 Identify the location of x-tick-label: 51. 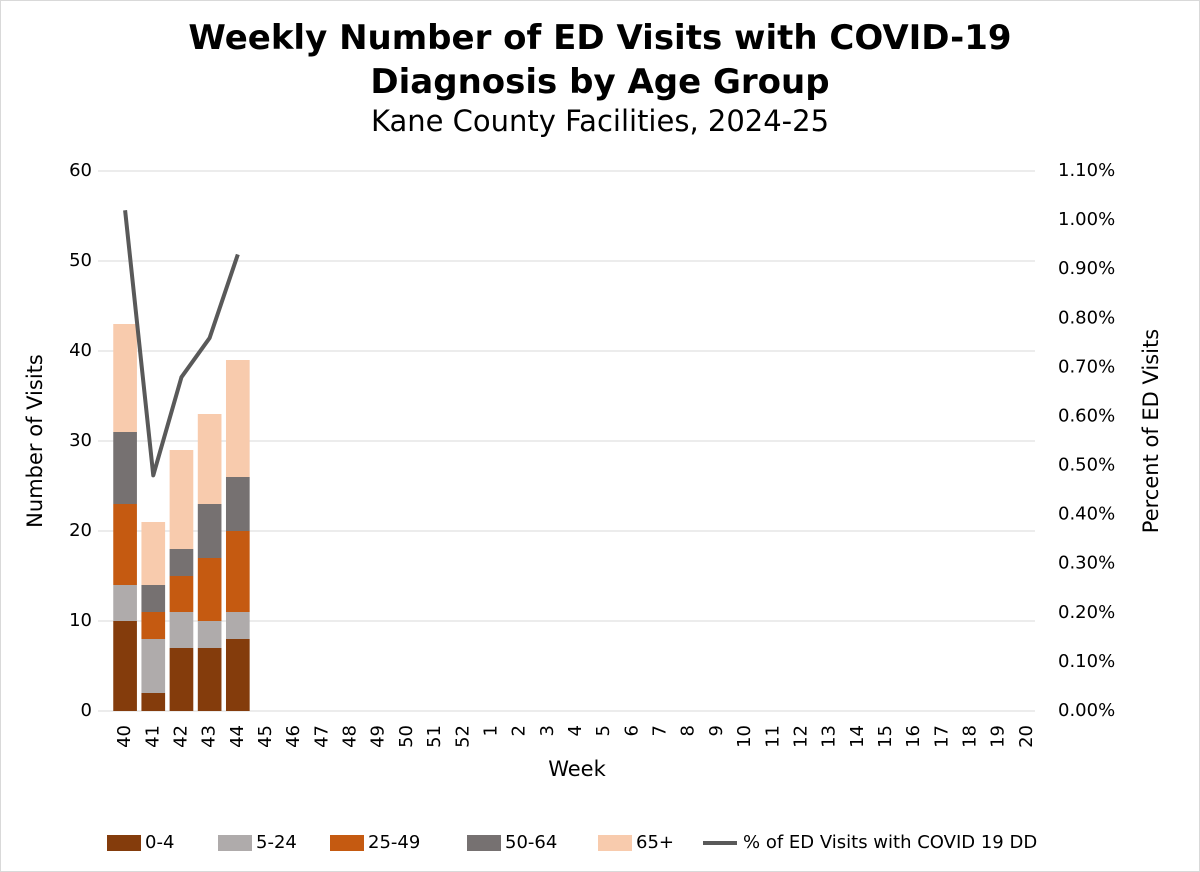
(434, 736).